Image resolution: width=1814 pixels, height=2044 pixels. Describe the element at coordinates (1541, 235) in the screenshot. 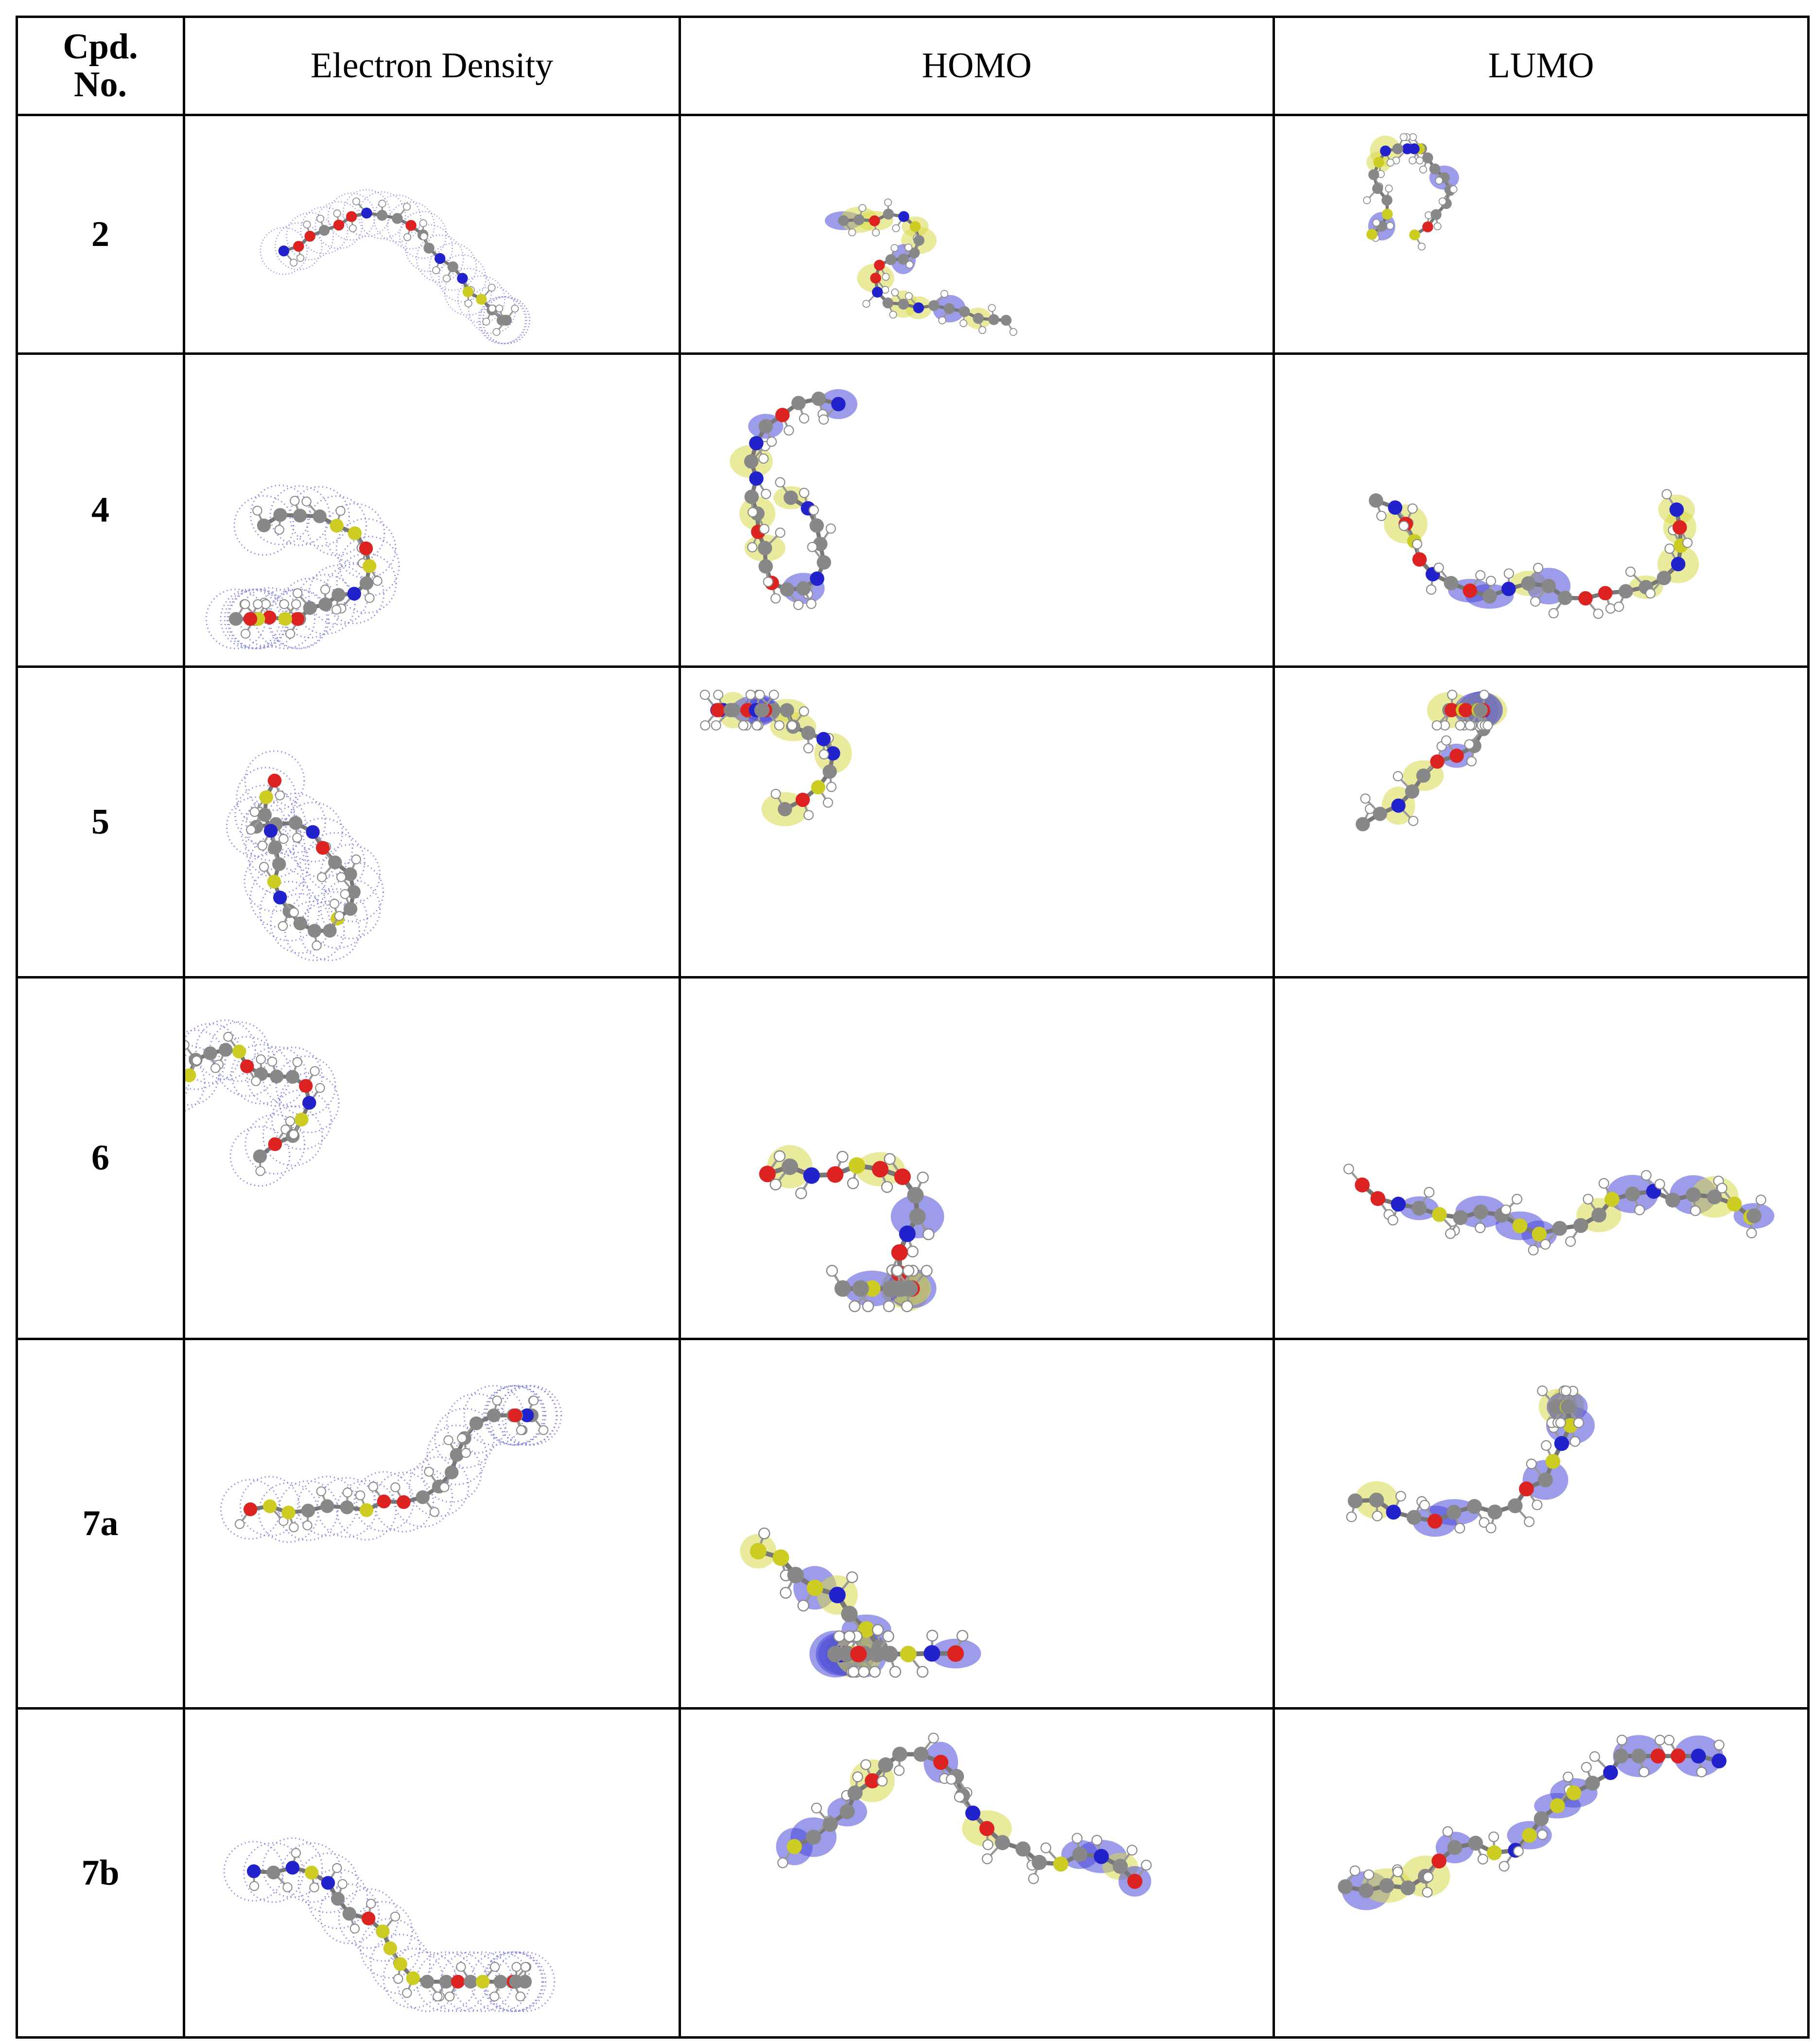

I see `lumo-cell` at that location.